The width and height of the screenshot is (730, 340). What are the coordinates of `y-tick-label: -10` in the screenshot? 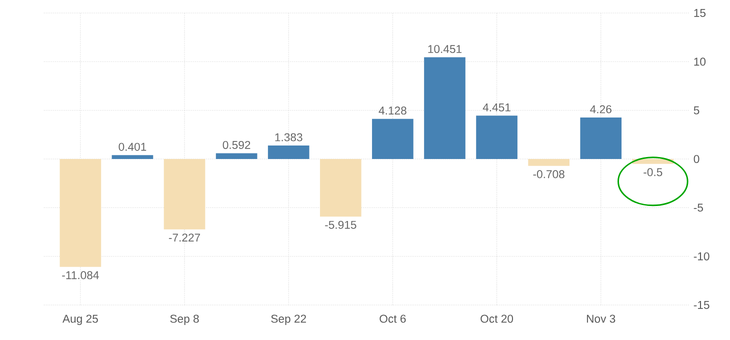 It's located at (702, 256).